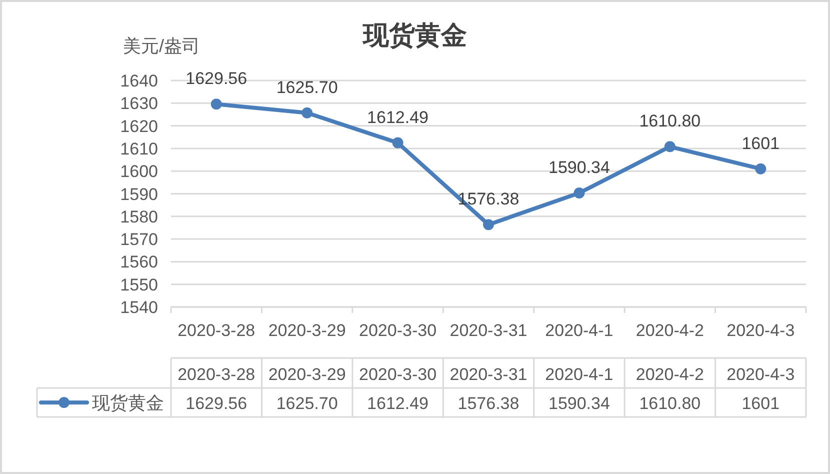  Describe the element at coordinates (760, 330) in the screenshot. I see `x-tick-label: 2020-4-3` at that location.